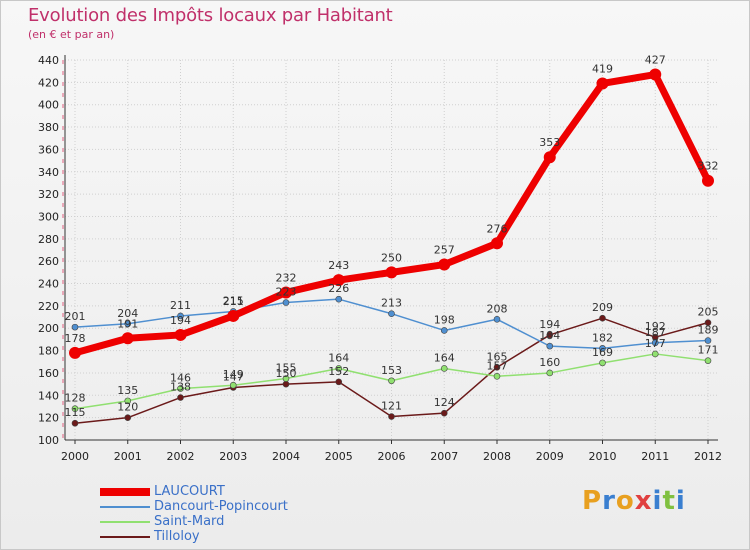 The image size is (750, 550). What do you see at coordinates (48, 105) in the screenshot?
I see `y-tick-label: 400` at bounding box center [48, 105].